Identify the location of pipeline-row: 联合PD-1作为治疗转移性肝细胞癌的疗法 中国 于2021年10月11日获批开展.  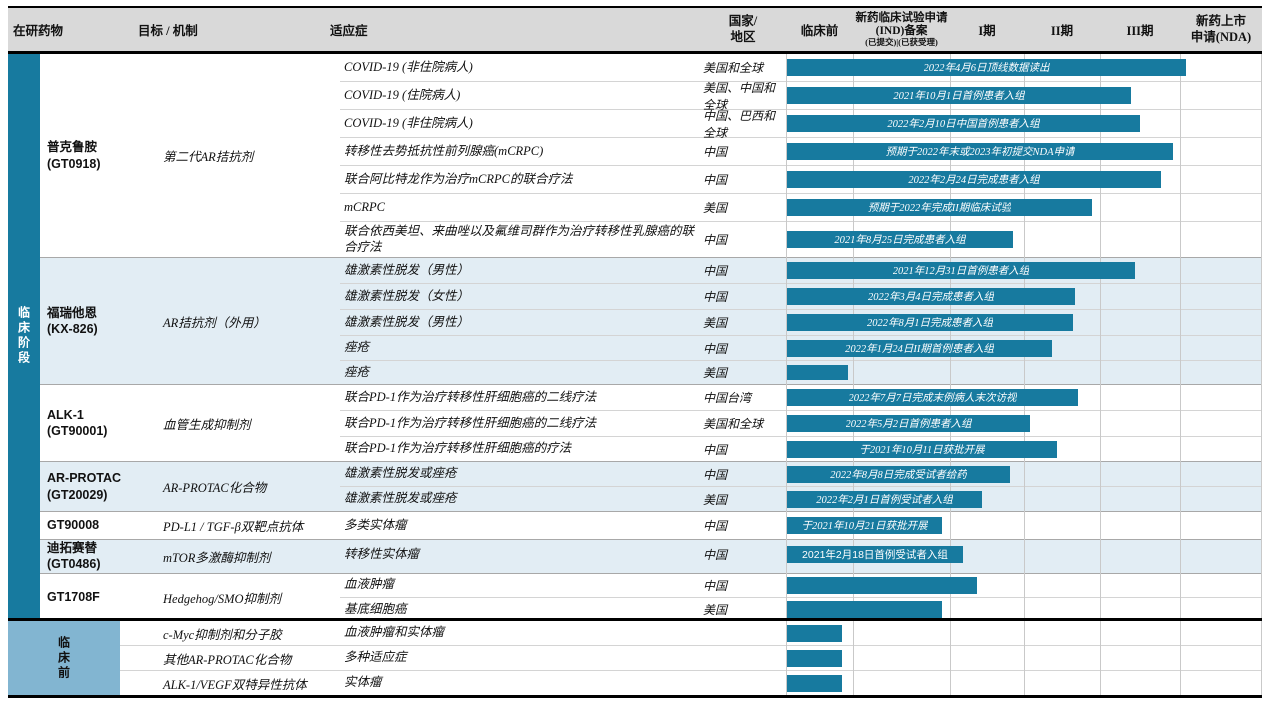
(801, 449).